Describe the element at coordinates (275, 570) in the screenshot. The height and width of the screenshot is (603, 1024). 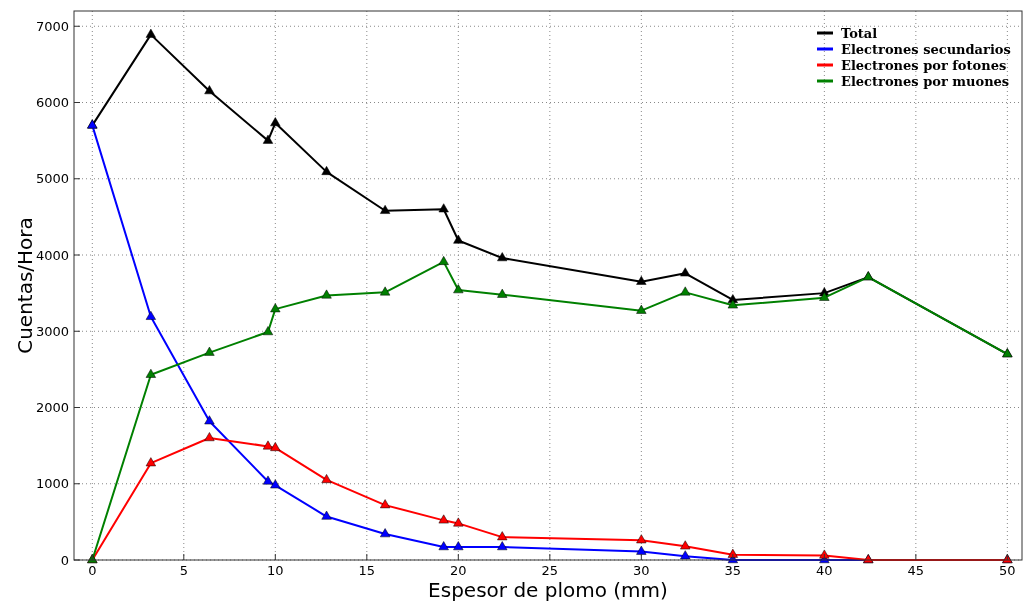
I see `x-tick-label: 10` at that location.